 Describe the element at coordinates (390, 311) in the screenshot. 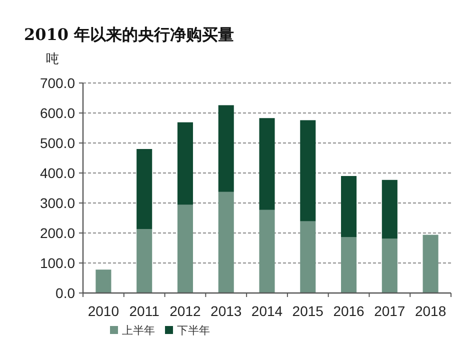

I see `x-tick-label: 2017` at that location.